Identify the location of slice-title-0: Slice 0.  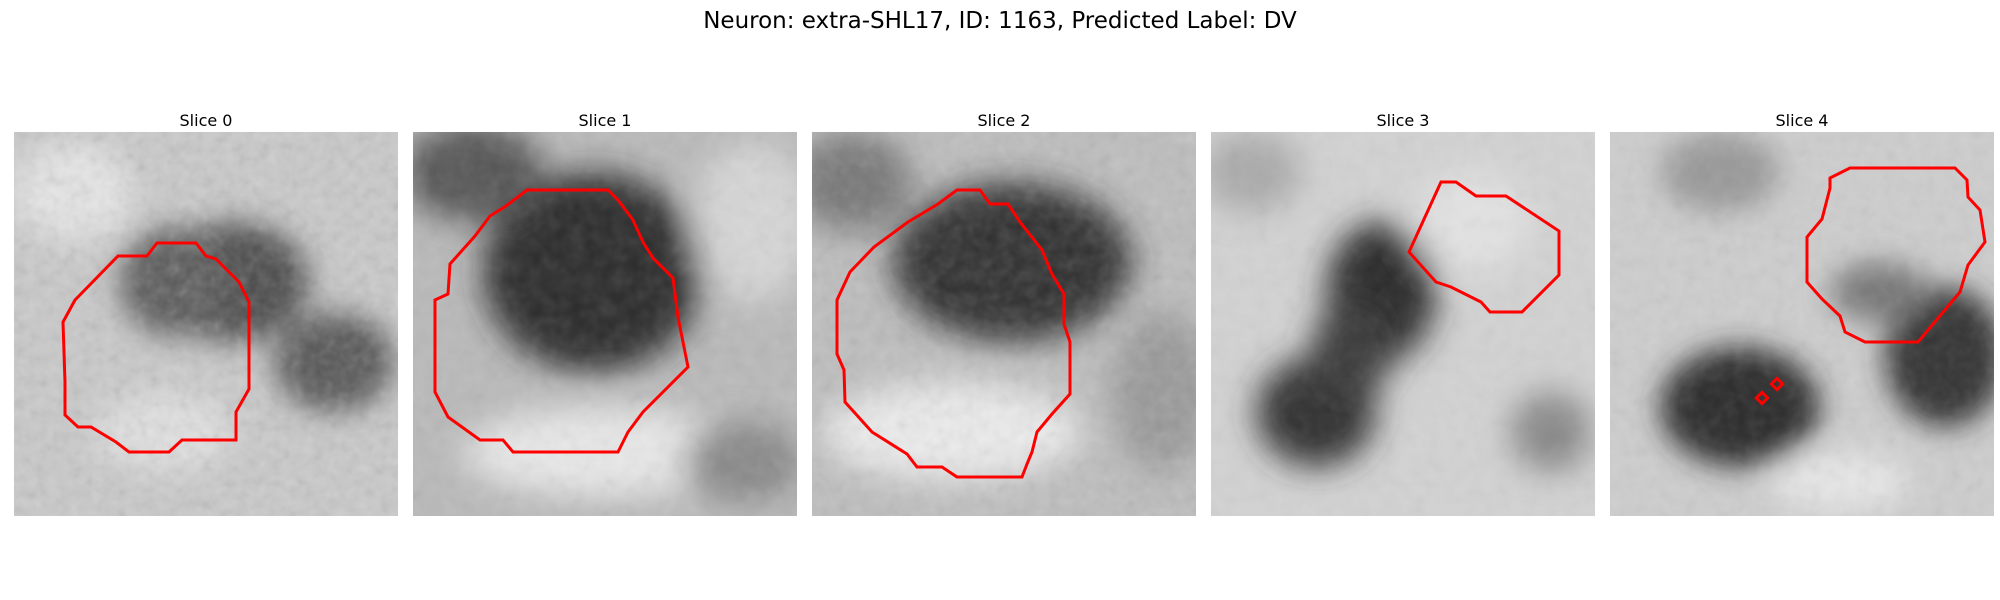
(206, 120).